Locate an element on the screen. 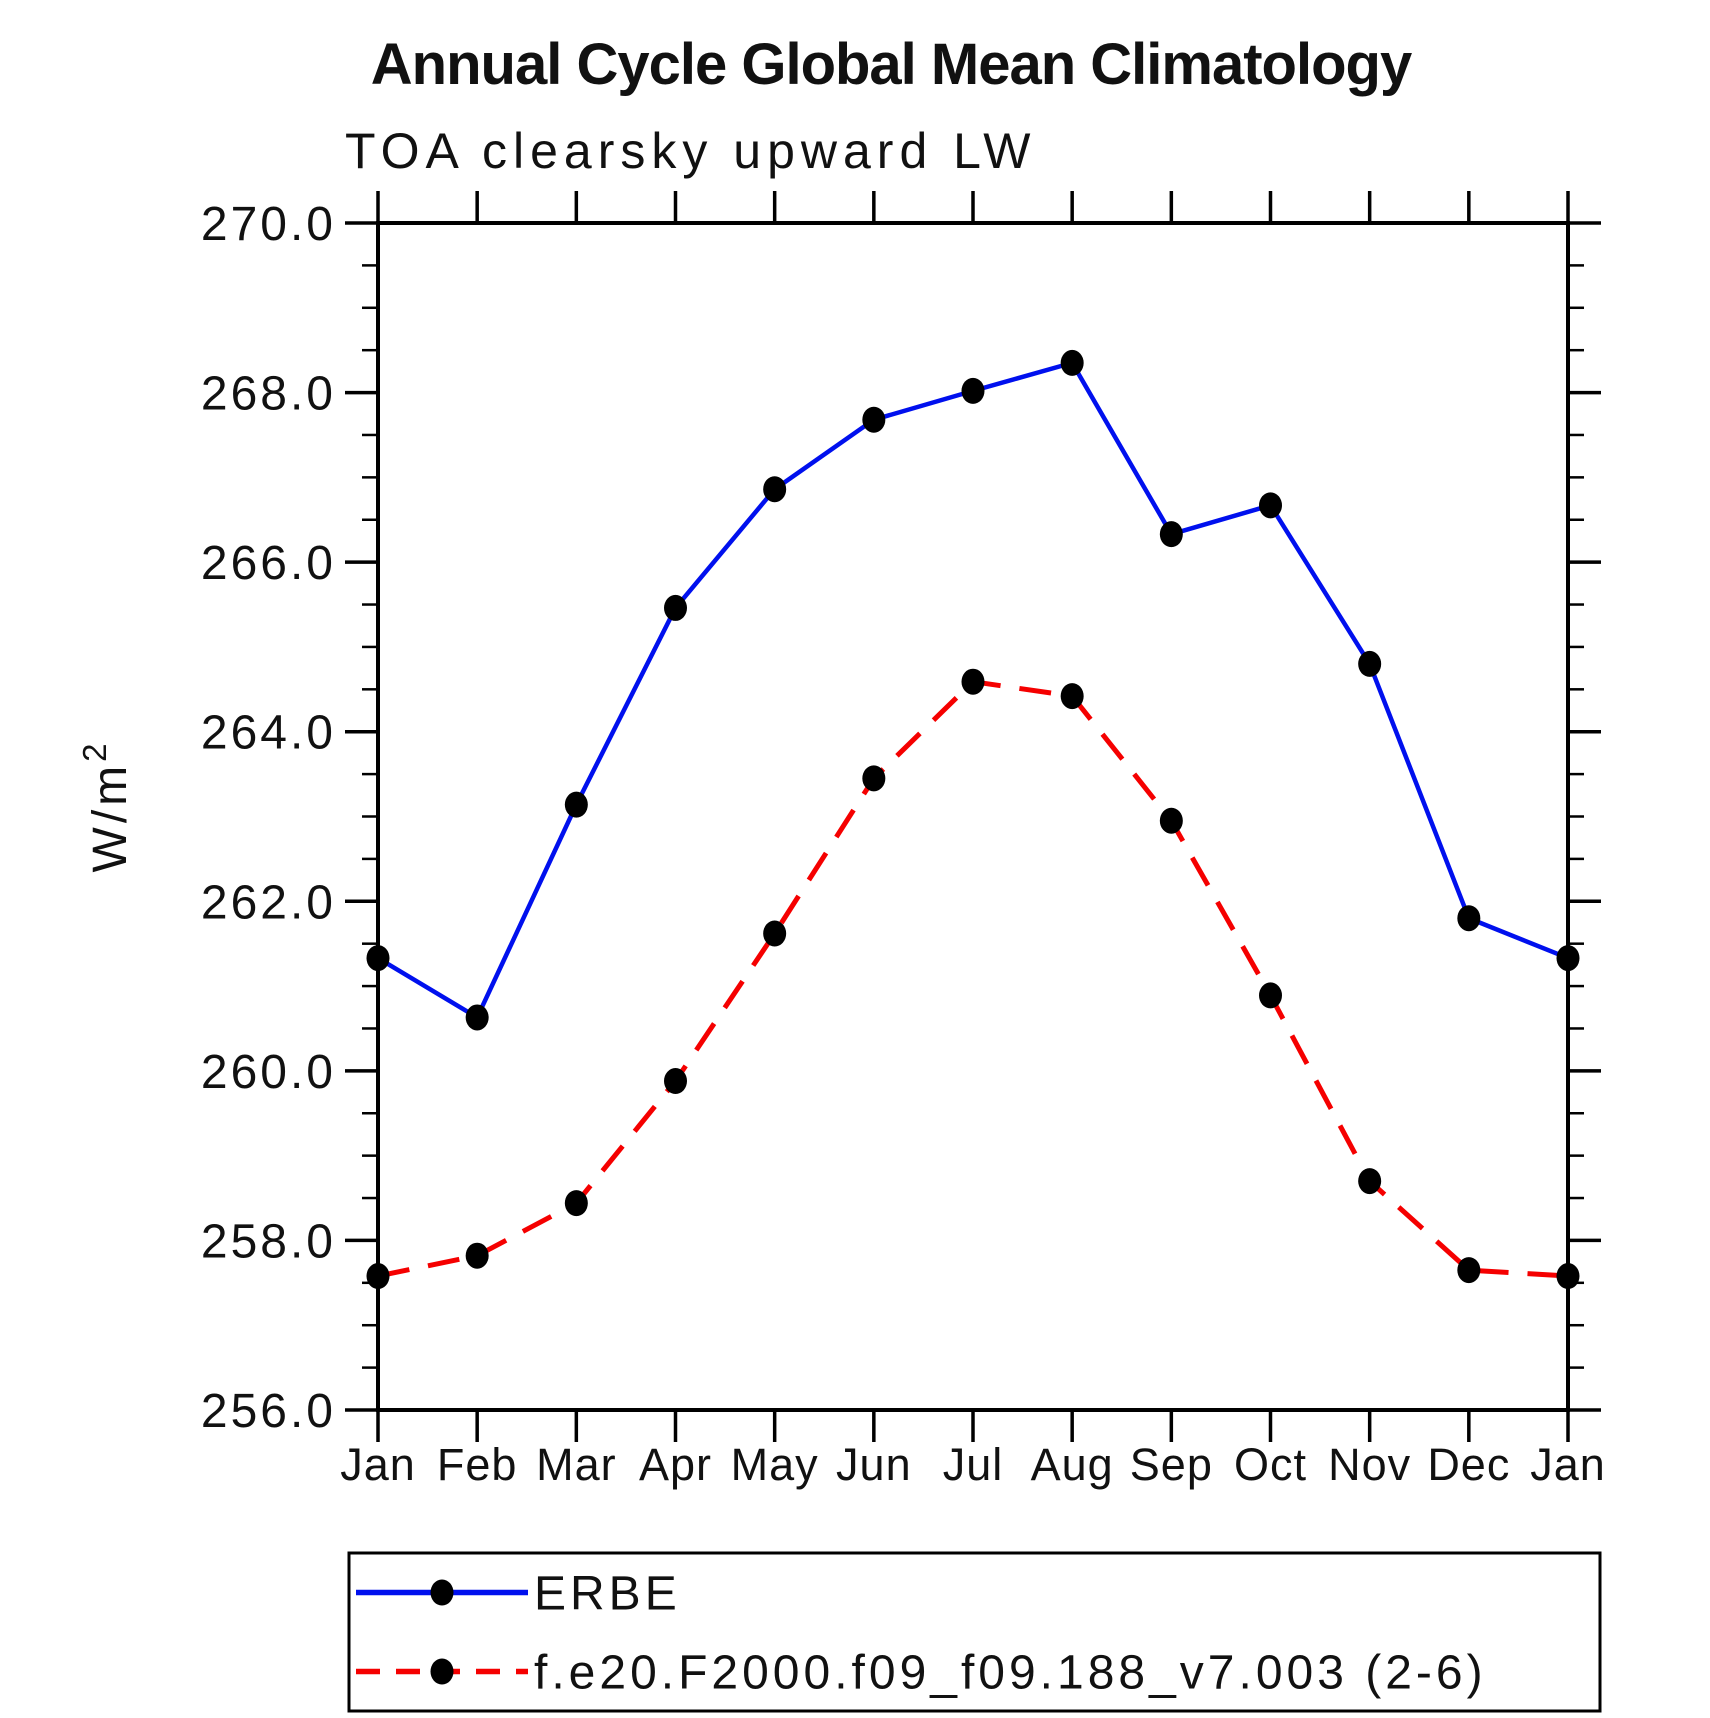 Image resolution: width=1710 pixels, height=1718 pixels. legend-label: ERBE is located at coordinates (607, 1594).